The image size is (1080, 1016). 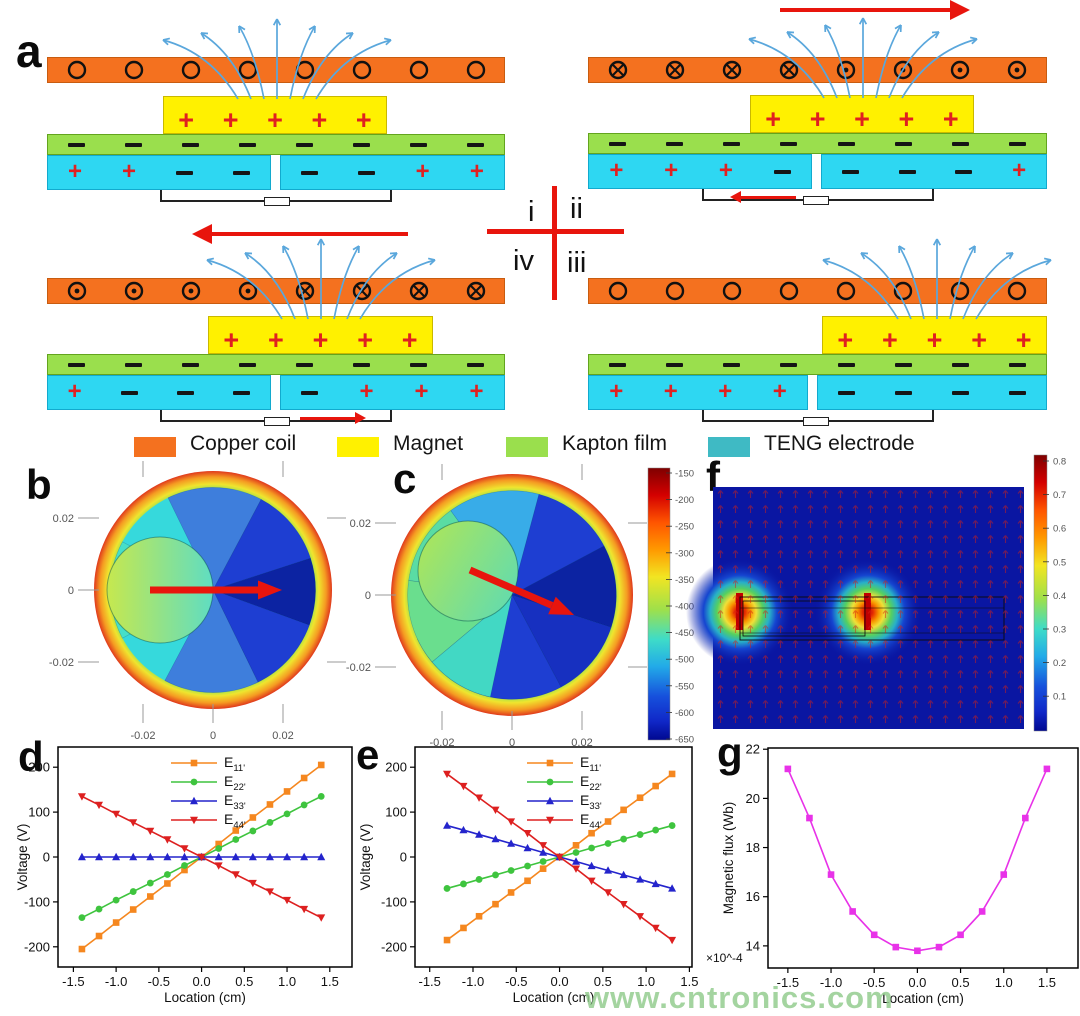 I want to click on teng-electrode-left: +, so click(x=159, y=392).